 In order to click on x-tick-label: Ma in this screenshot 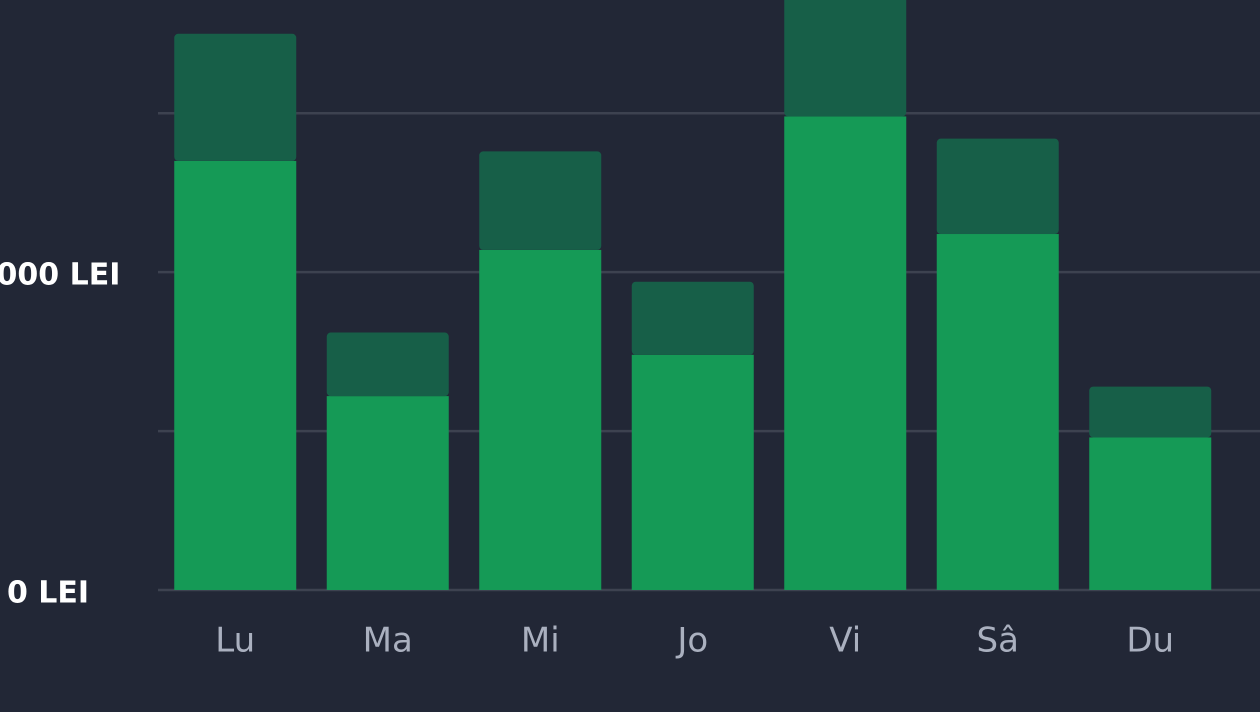, I will do `click(388, 641)`.